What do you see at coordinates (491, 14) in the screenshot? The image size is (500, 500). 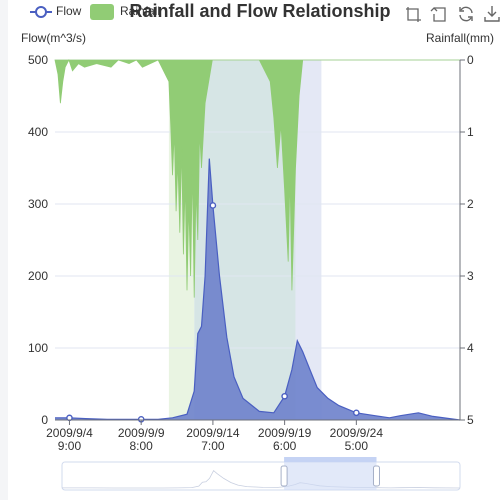 I see `save-image-icon` at bounding box center [491, 14].